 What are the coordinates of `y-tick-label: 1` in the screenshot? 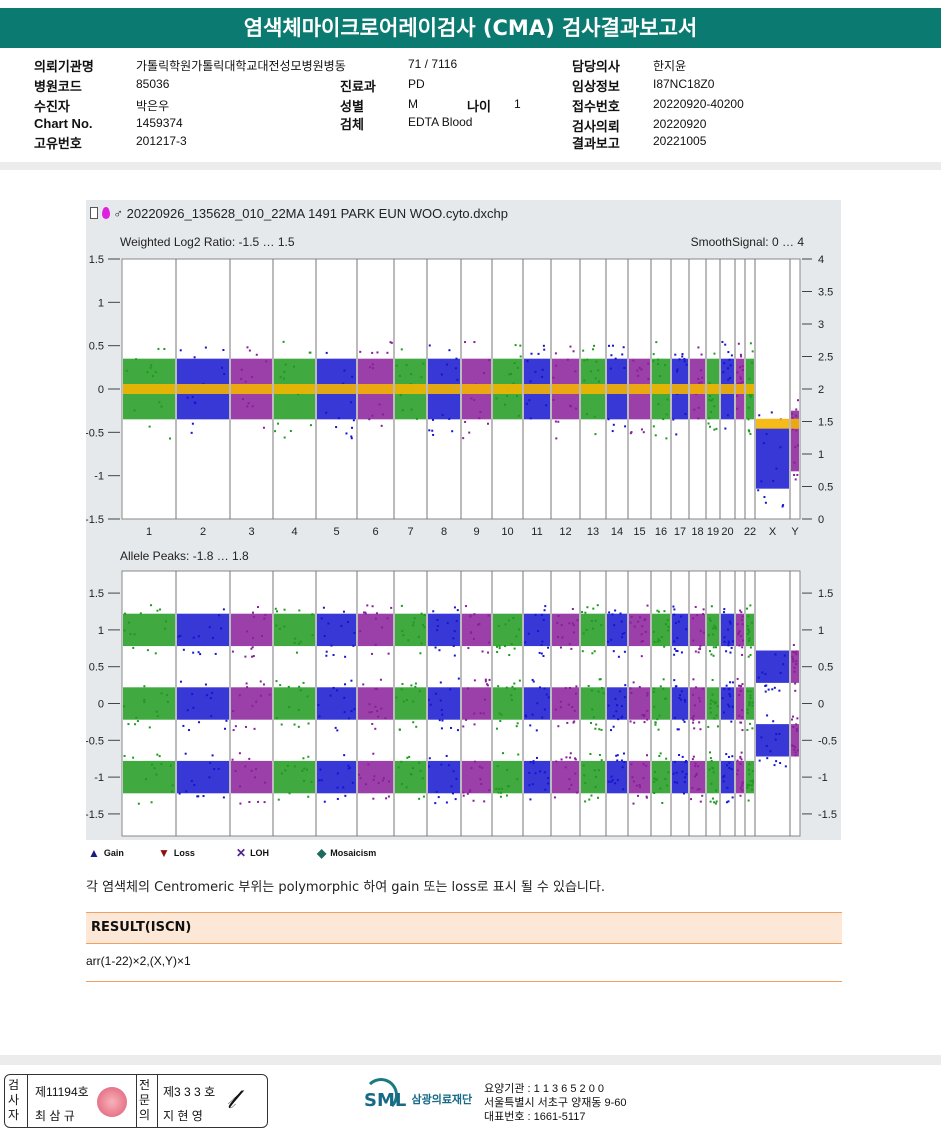 It's located at (101, 631).